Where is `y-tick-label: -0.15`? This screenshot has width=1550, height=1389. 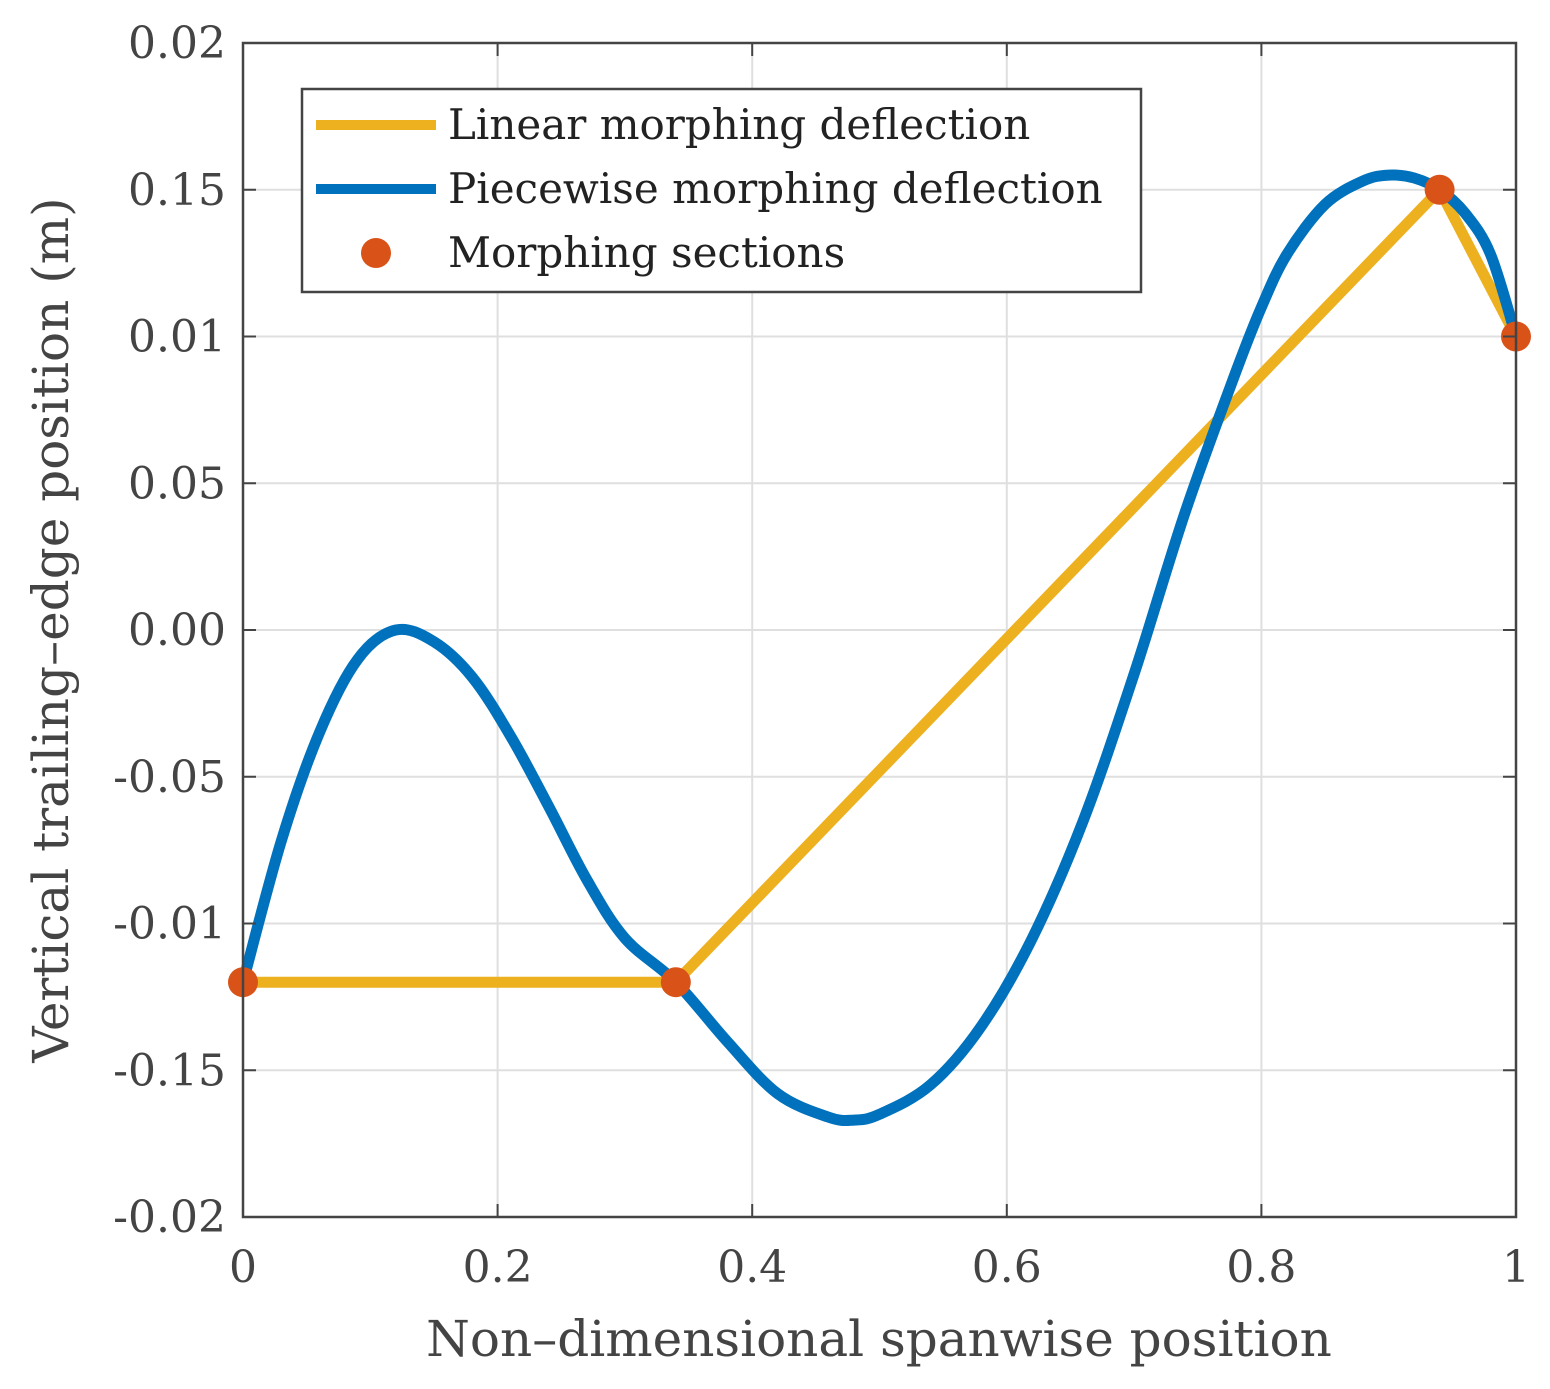
y-tick-label: -0.15 is located at coordinates (169, 1070).